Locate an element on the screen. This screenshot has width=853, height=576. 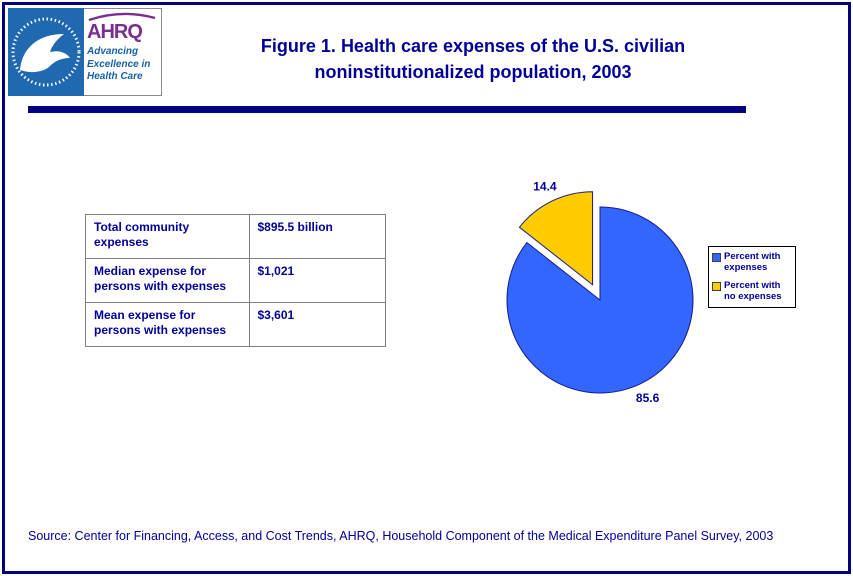
hhs-eagle-icon is located at coordinates (46, 52).